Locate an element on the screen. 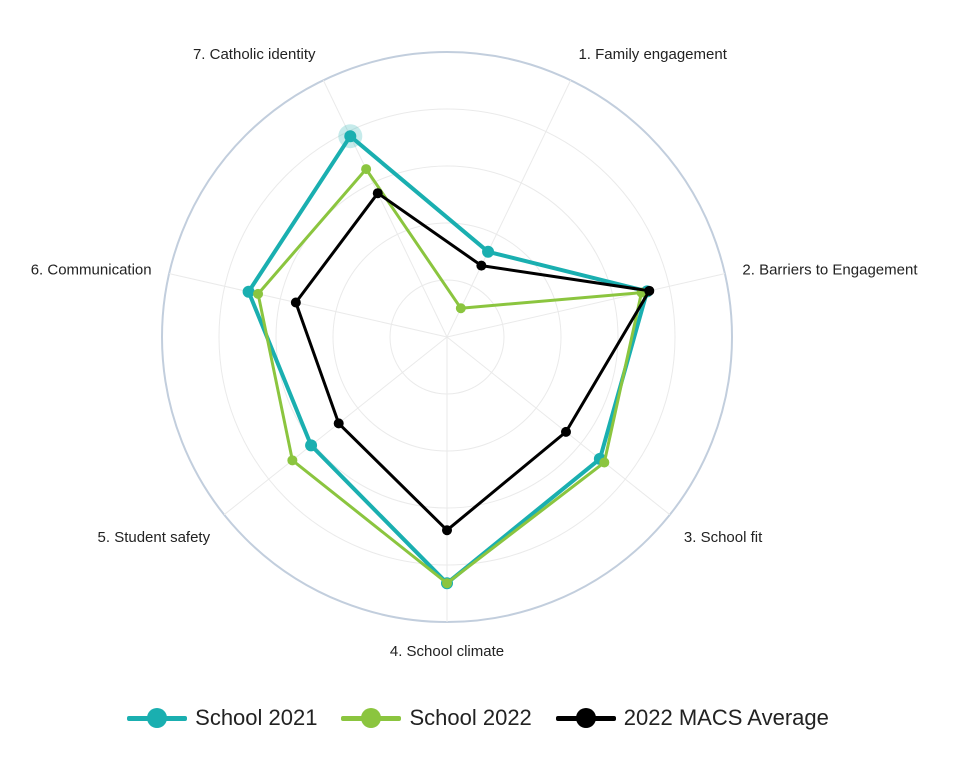  legend-label-macs-average: 2022 MACS Average is located at coordinates (726, 717).